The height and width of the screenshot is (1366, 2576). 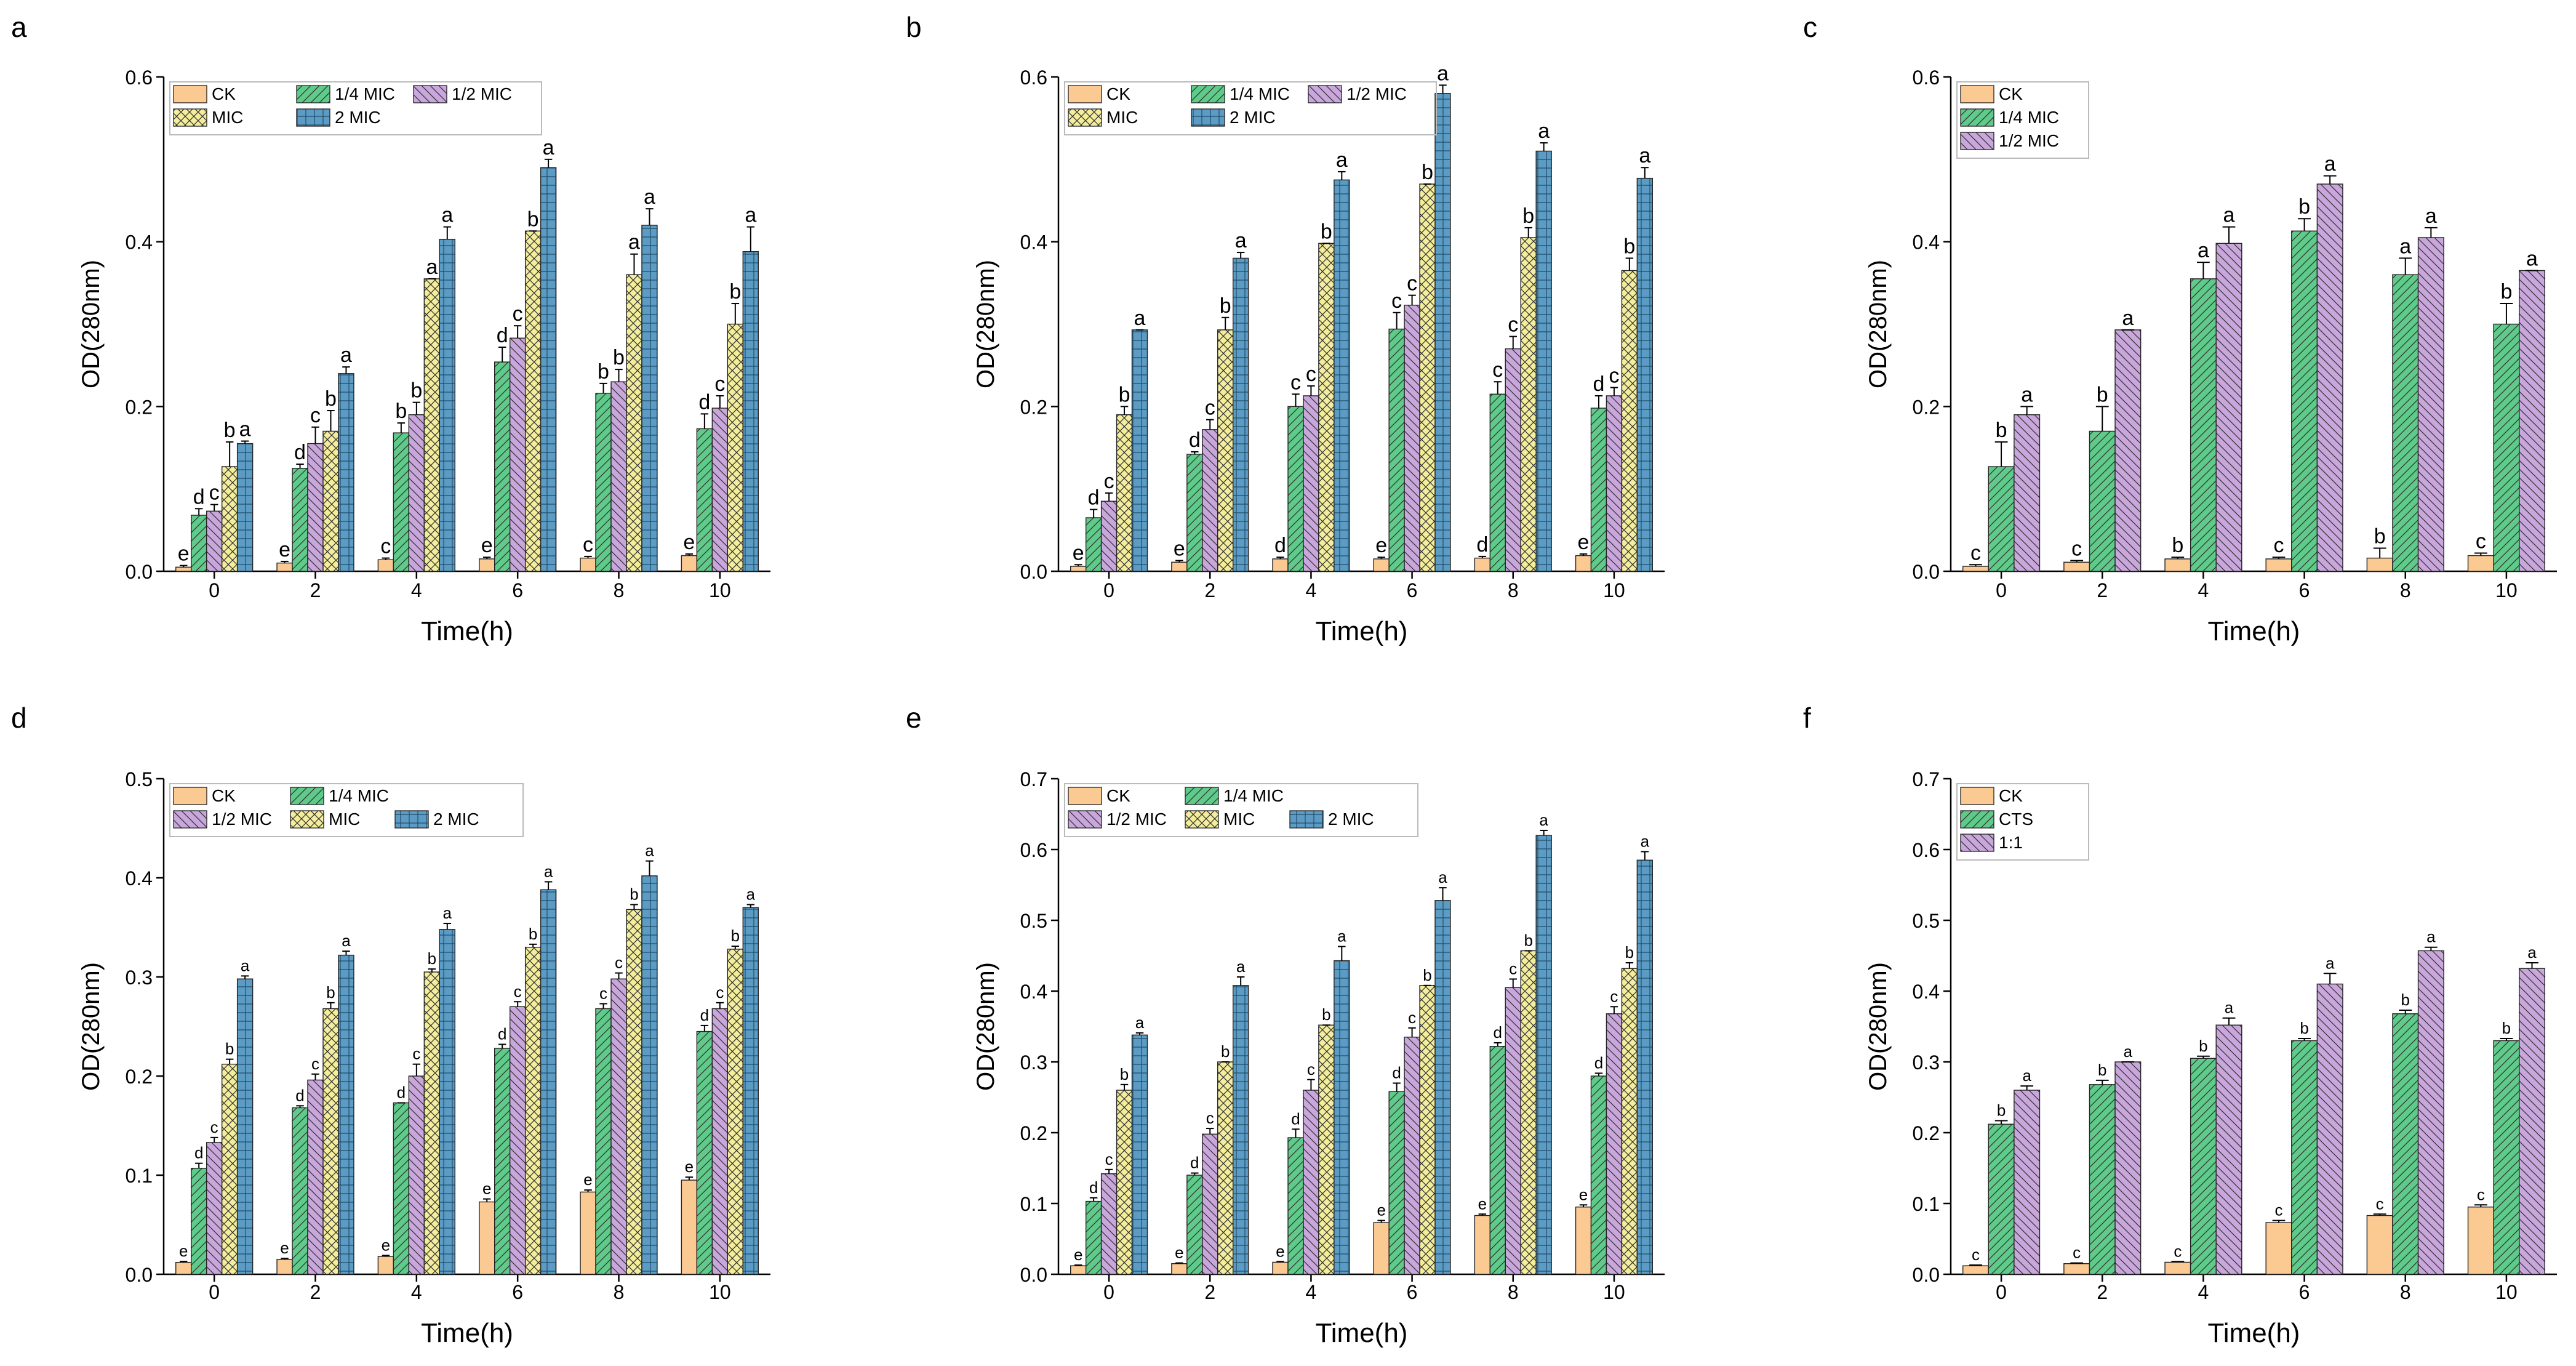 I want to click on y-tick-label: 0.4, so click(x=1926, y=992).